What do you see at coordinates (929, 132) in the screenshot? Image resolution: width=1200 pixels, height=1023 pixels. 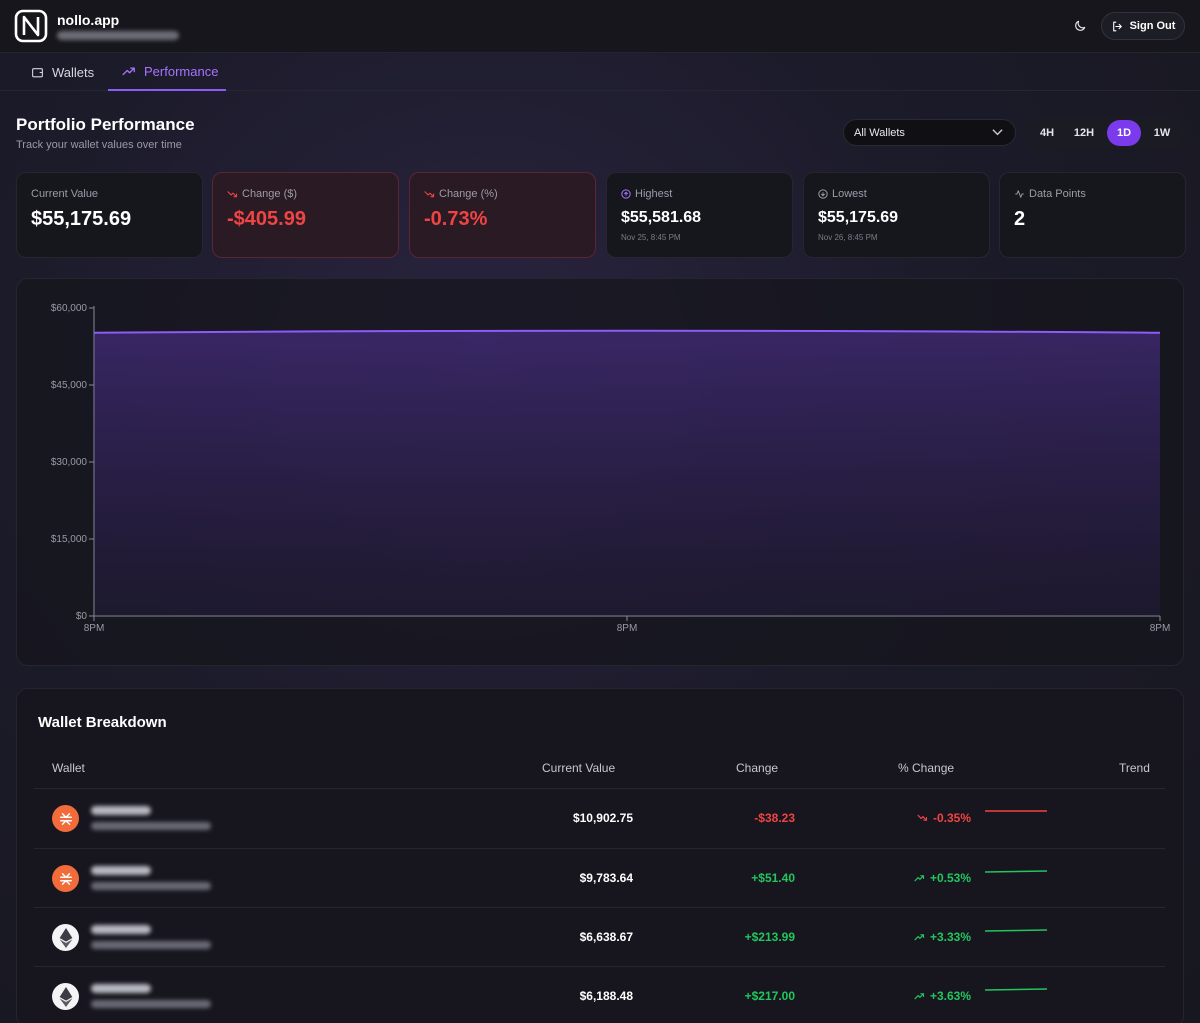 I see `wallet-filter-select: All Wallets` at bounding box center [929, 132].